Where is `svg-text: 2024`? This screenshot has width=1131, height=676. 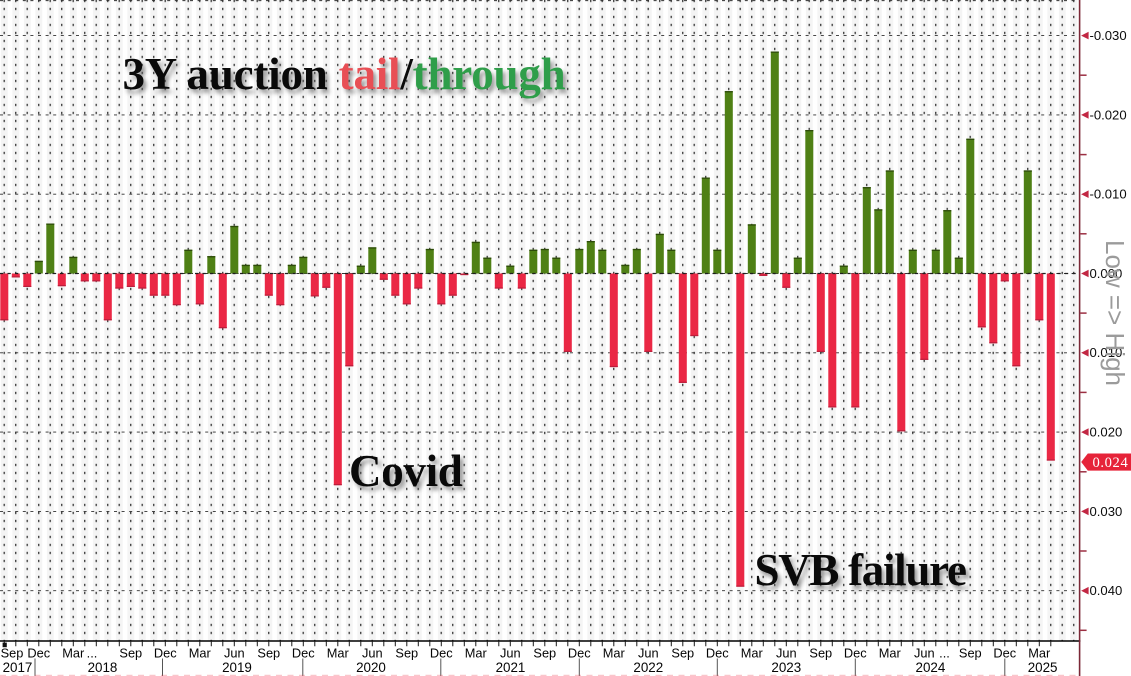 svg-text: 2024 is located at coordinates (931, 667).